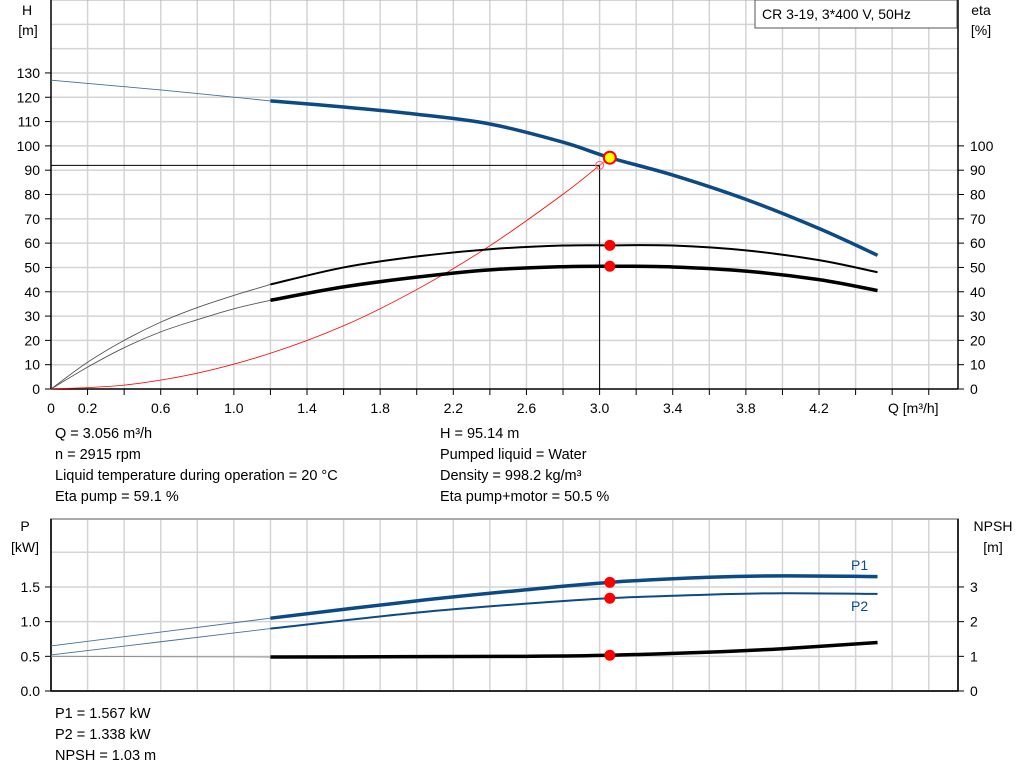  What do you see at coordinates (859, 565) in the screenshot?
I see `p1-series-label: P1` at bounding box center [859, 565].